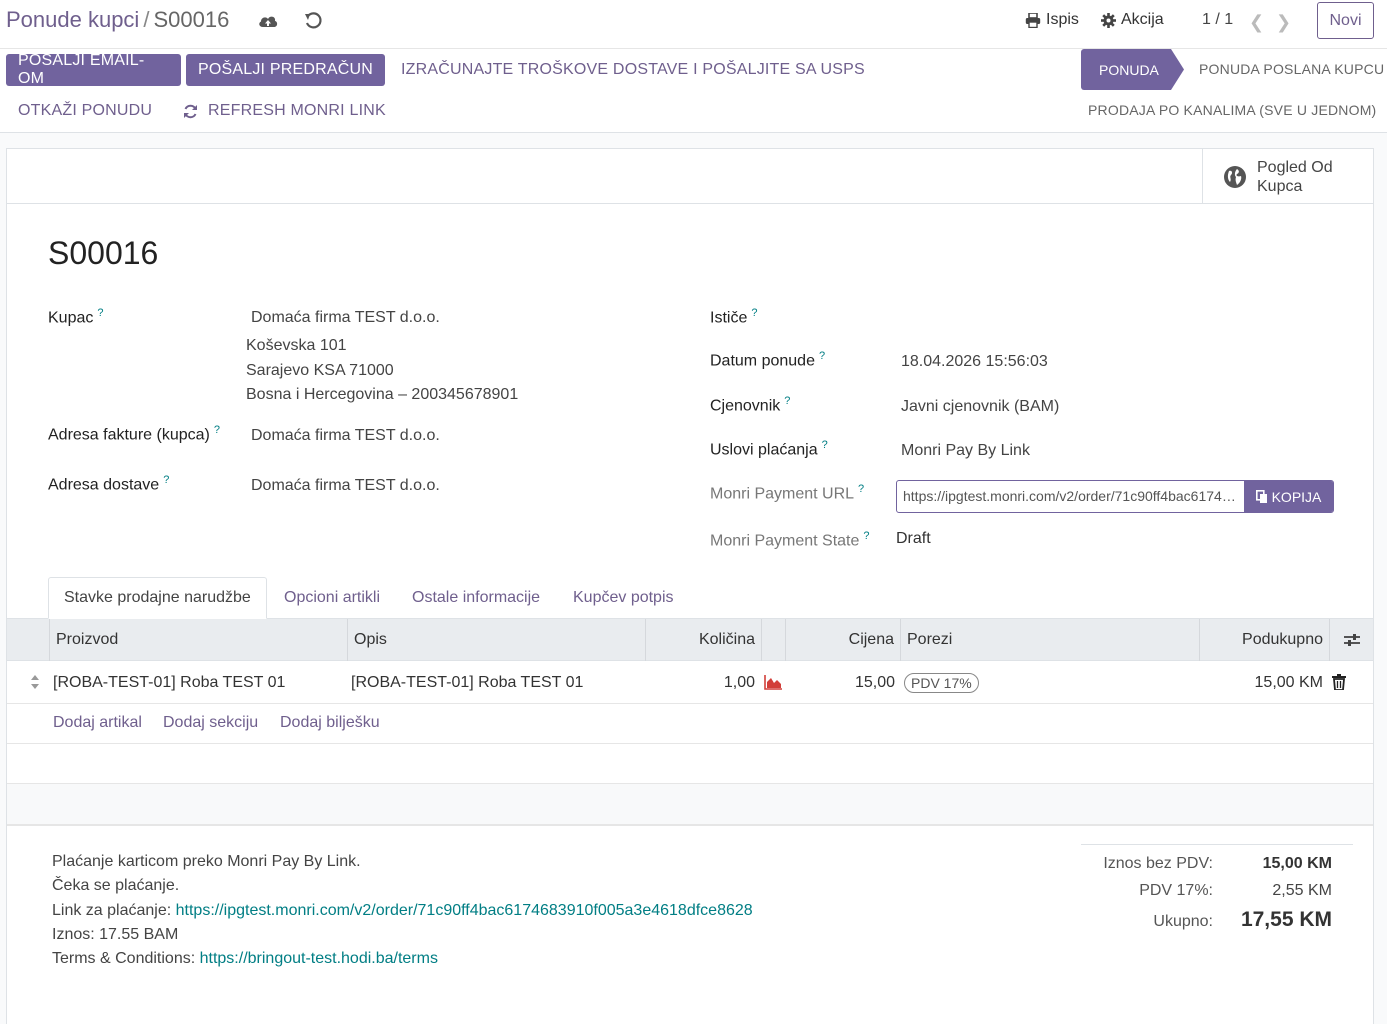  What do you see at coordinates (623, 597) in the screenshot?
I see `tab-customer-signature: Kupčev potpis` at bounding box center [623, 597].